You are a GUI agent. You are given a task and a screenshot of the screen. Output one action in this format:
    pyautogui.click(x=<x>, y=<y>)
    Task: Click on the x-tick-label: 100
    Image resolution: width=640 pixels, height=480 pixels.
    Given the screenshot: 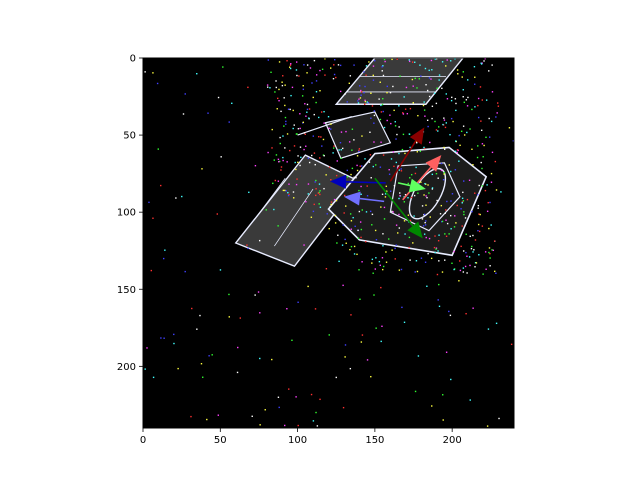 What is the action you would take?
    pyautogui.click(x=297, y=440)
    